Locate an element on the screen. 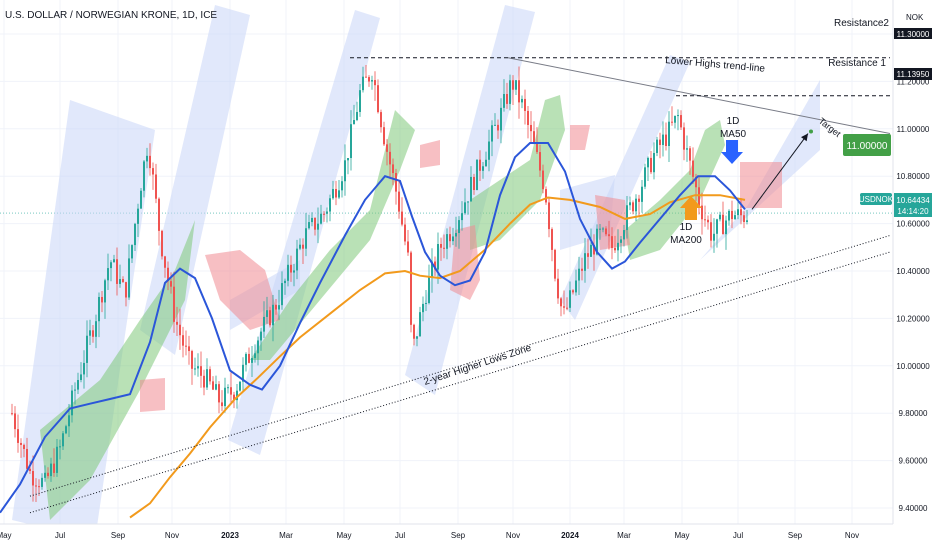  resistance1-axis-tag: 11.13950 is located at coordinates (913, 74).